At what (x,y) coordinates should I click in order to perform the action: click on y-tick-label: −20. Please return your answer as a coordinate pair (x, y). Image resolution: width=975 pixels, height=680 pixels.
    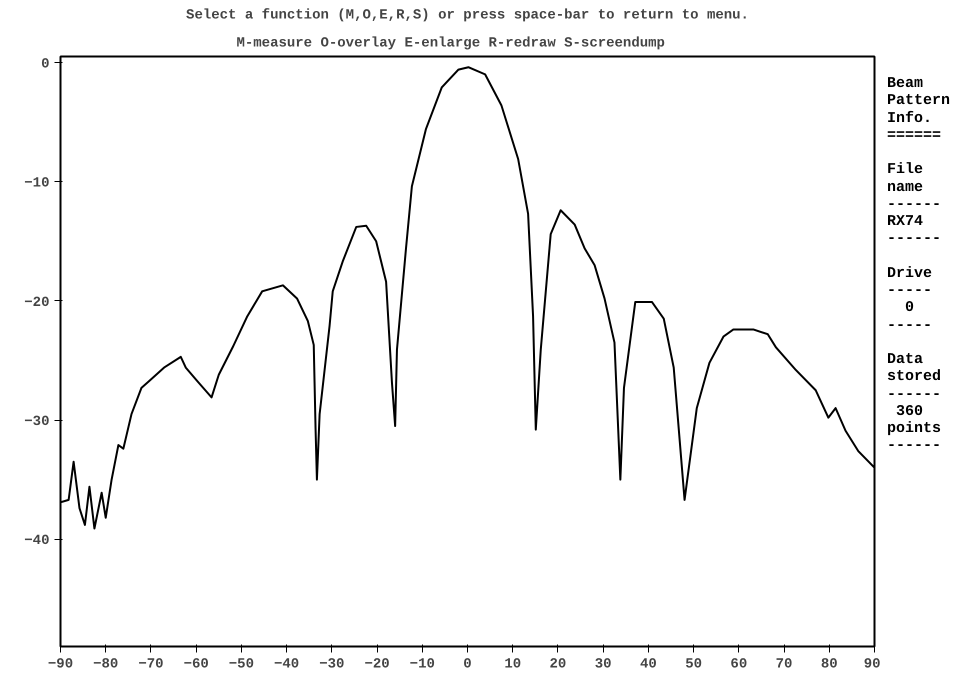
    Looking at the image, I should click on (37, 302).